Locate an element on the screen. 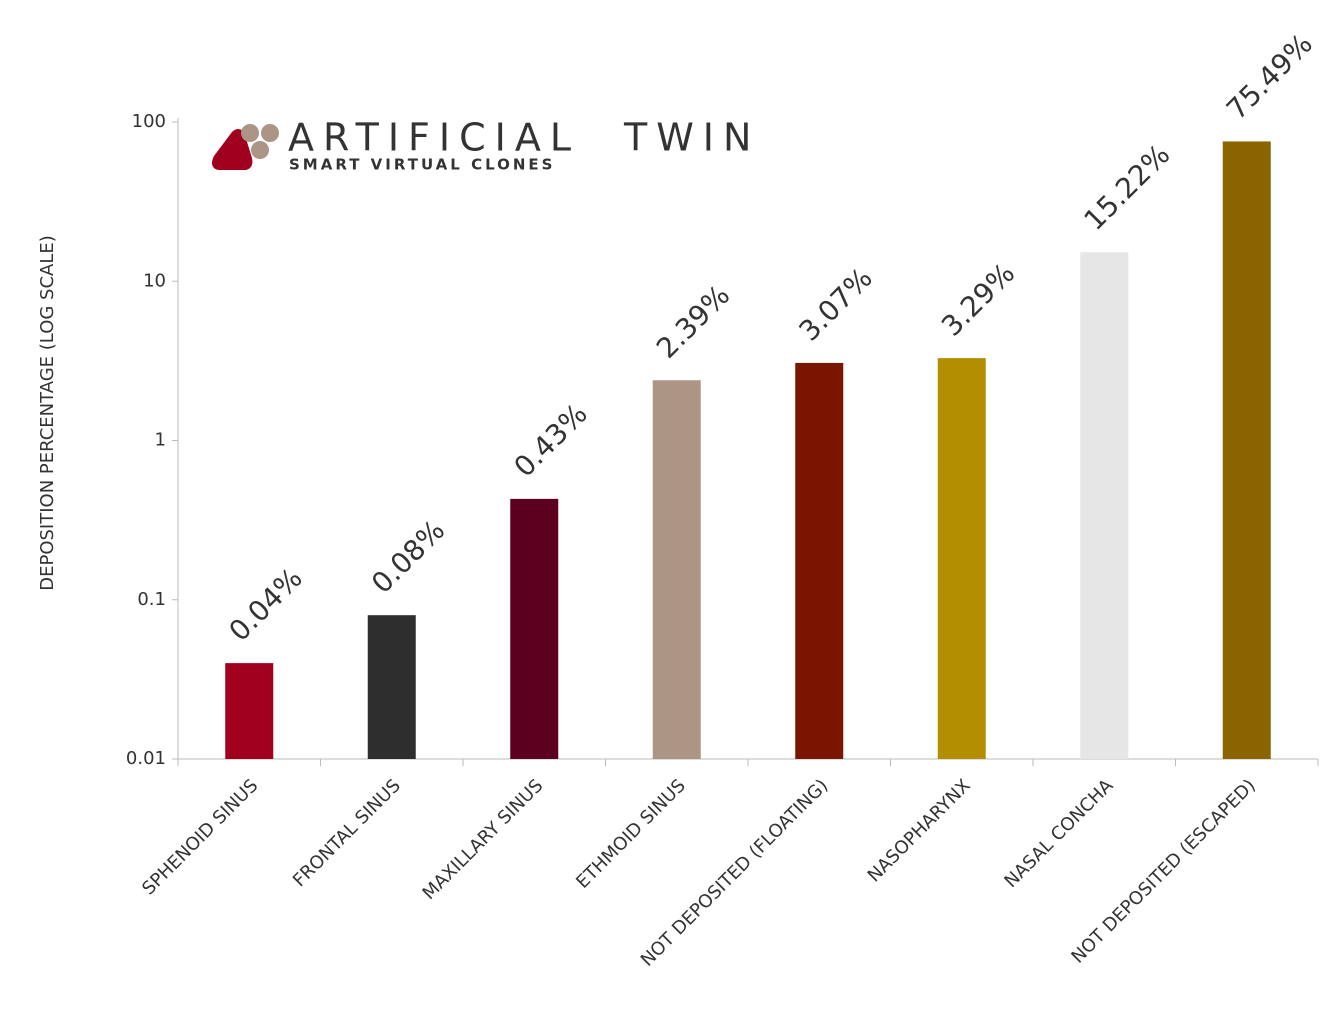 Image resolution: width=1340 pixels, height=1031 pixels. x-tick-label: MAXILLARY SINUS is located at coordinates (483, 839).